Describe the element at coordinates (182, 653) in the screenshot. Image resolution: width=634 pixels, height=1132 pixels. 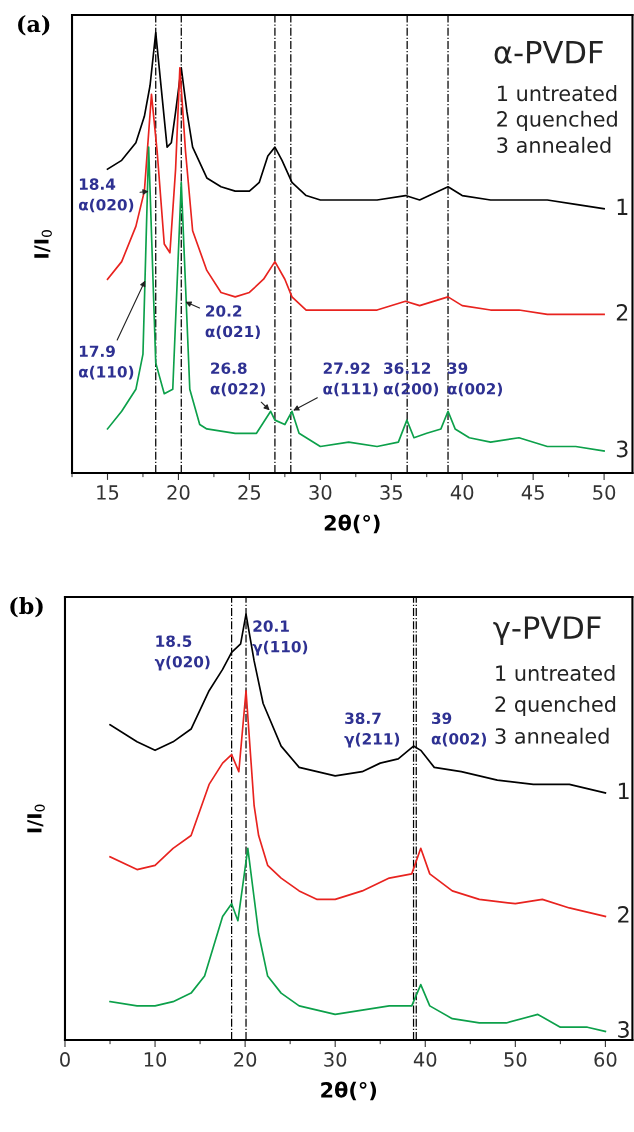
I see `annotation: 18.5 γ(020)` at that location.